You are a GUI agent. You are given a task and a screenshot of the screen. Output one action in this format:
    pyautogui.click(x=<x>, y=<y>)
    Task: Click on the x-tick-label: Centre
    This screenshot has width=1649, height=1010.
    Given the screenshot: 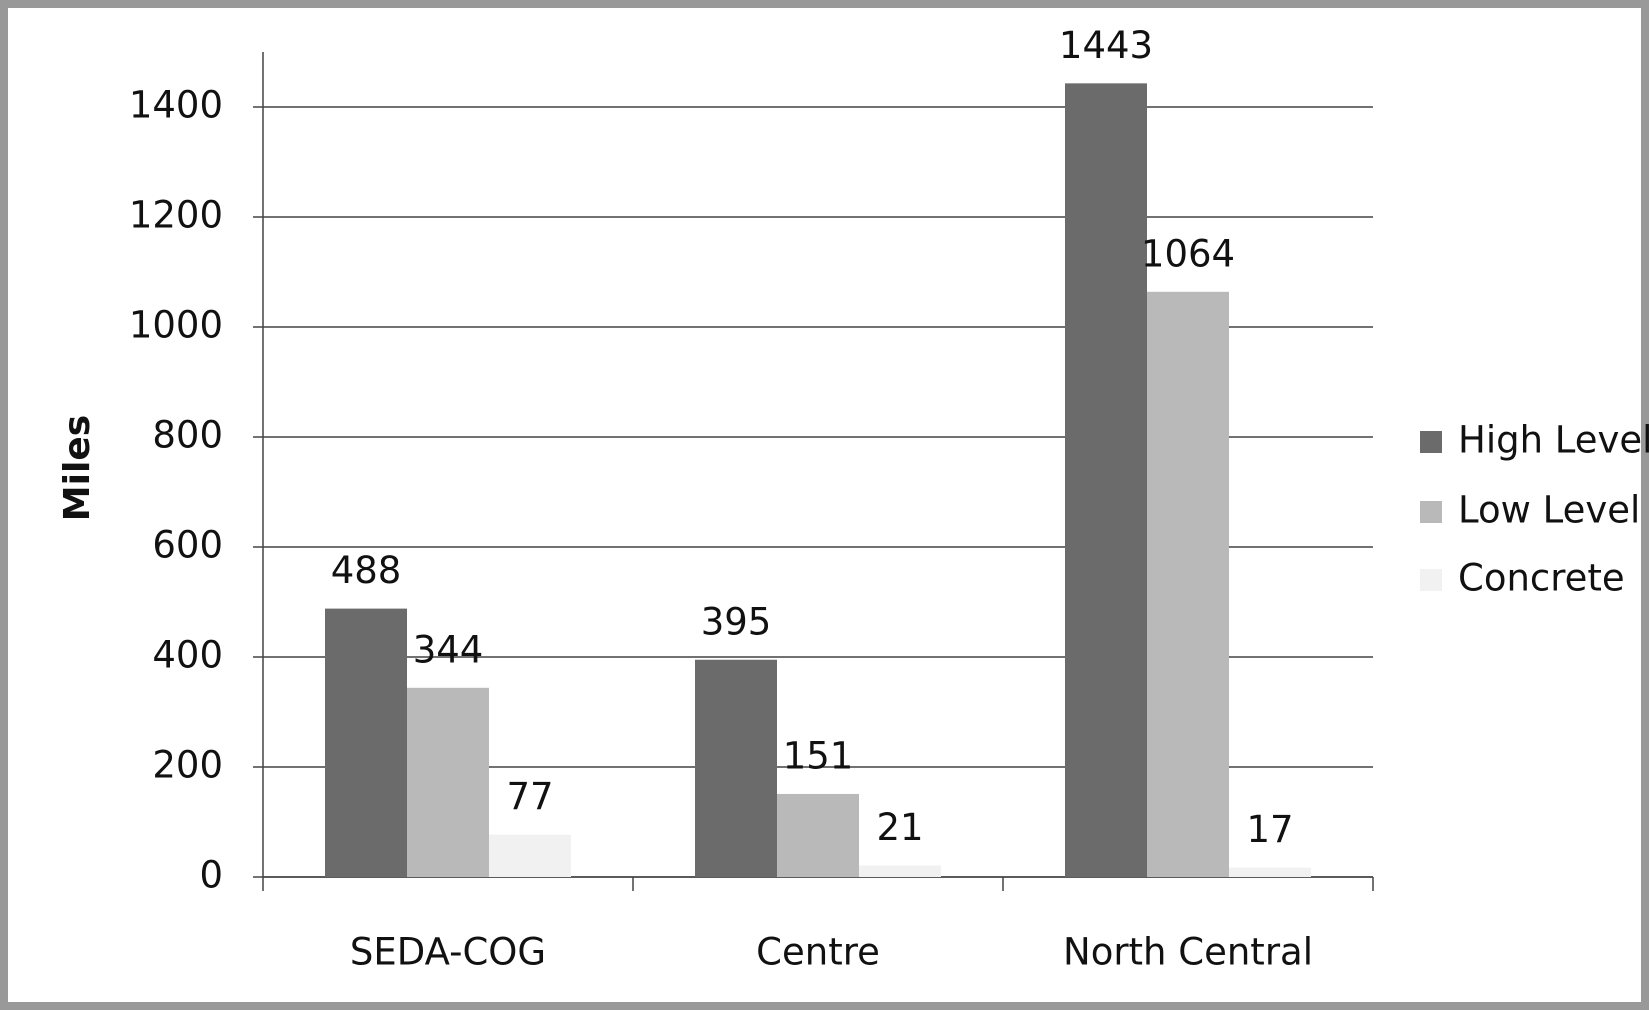 What is the action you would take?
    pyautogui.click(x=818, y=952)
    